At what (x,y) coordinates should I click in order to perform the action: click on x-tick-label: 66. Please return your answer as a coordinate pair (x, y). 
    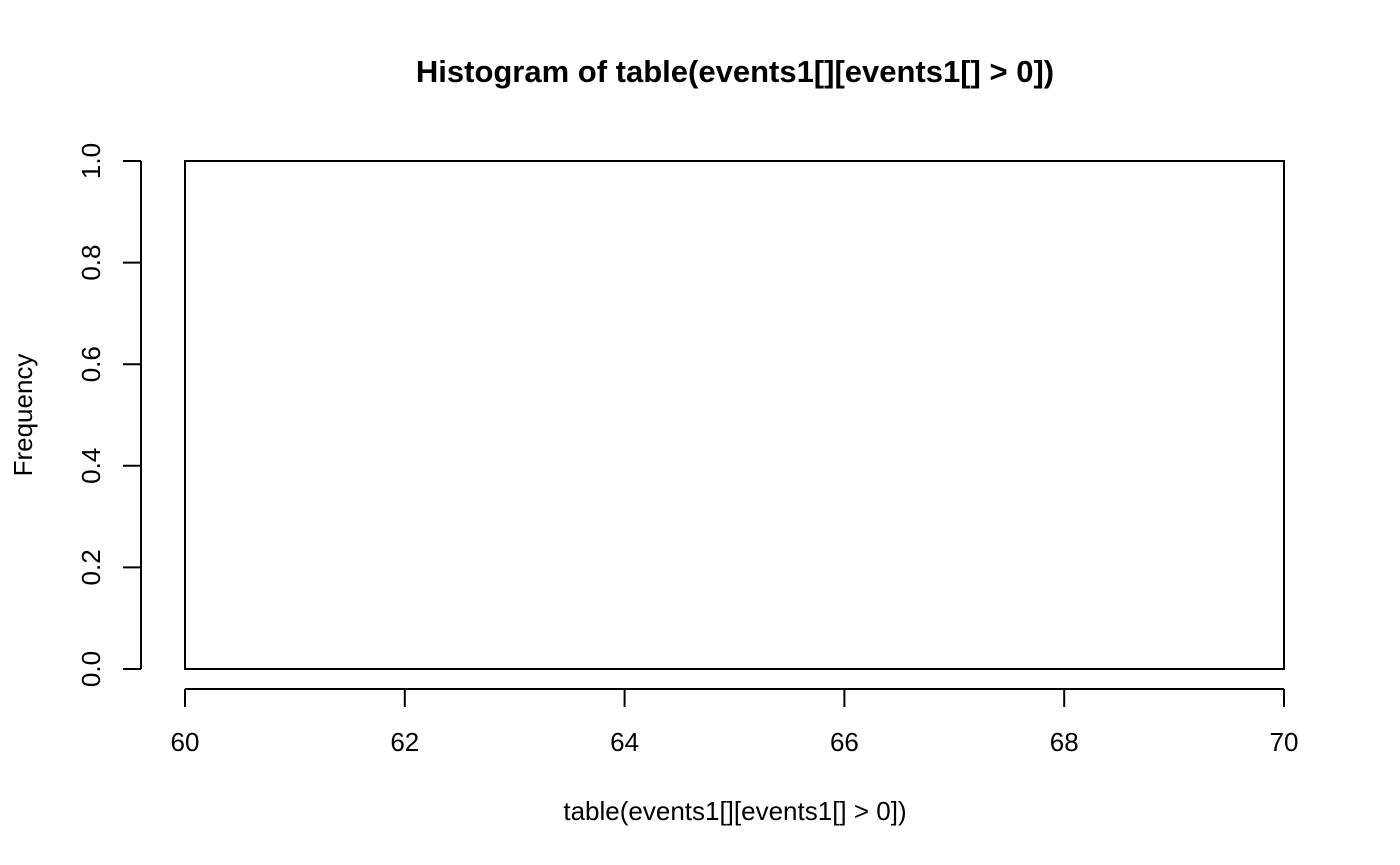
    Looking at the image, I should click on (844, 742).